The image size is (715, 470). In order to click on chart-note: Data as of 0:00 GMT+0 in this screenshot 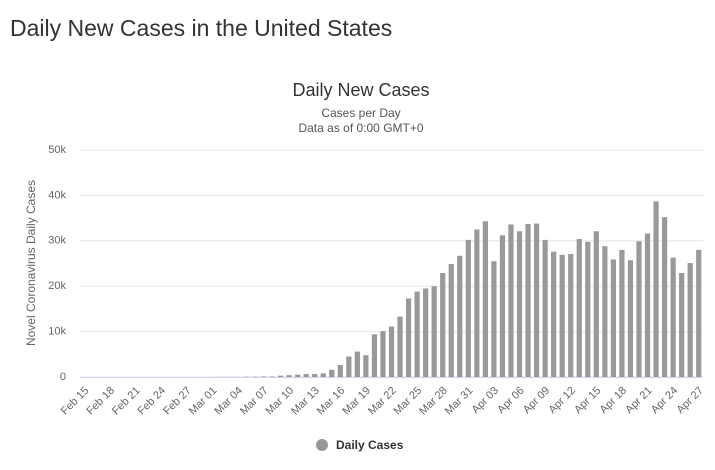, I will do `click(360, 128)`.